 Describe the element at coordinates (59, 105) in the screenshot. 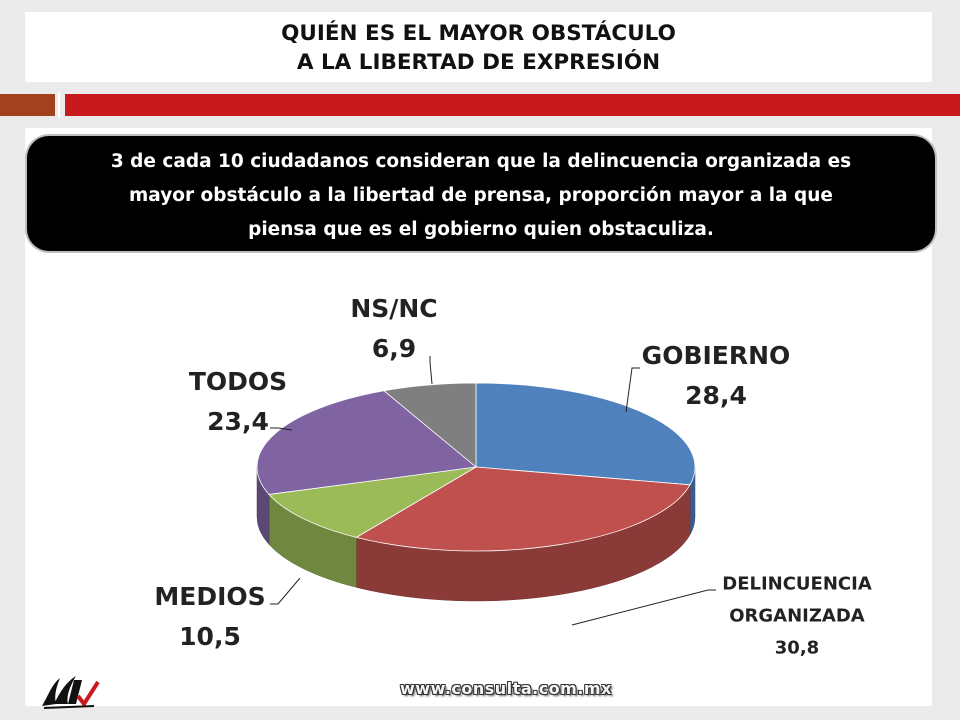

I see `accent-divider` at that location.